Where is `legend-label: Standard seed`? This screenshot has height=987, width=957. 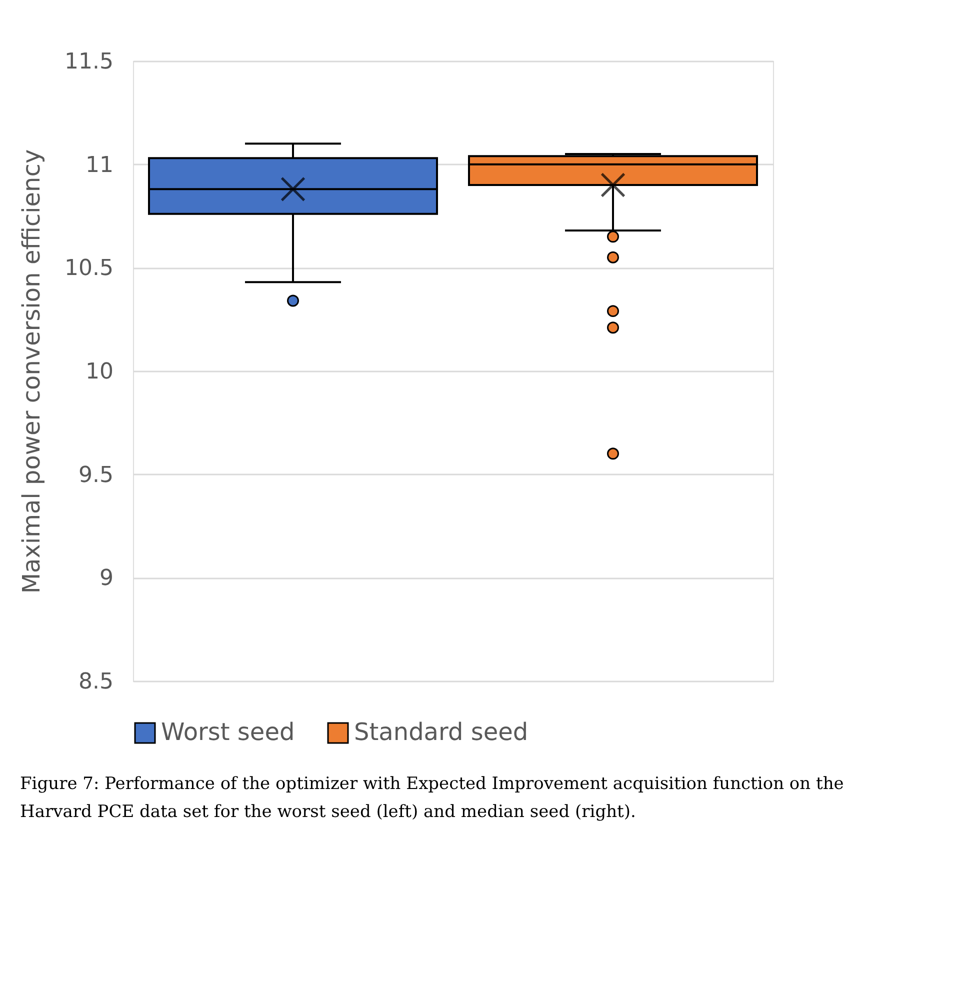 legend-label: Standard seed is located at coordinates (441, 732).